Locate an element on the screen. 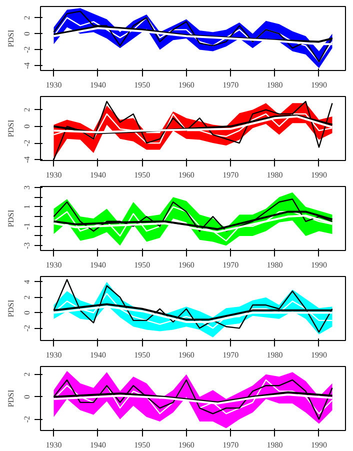 Image resolution: width=353 pixels, height=451 pixels. y-tick-label: -3 is located at coordinates (27, 245).